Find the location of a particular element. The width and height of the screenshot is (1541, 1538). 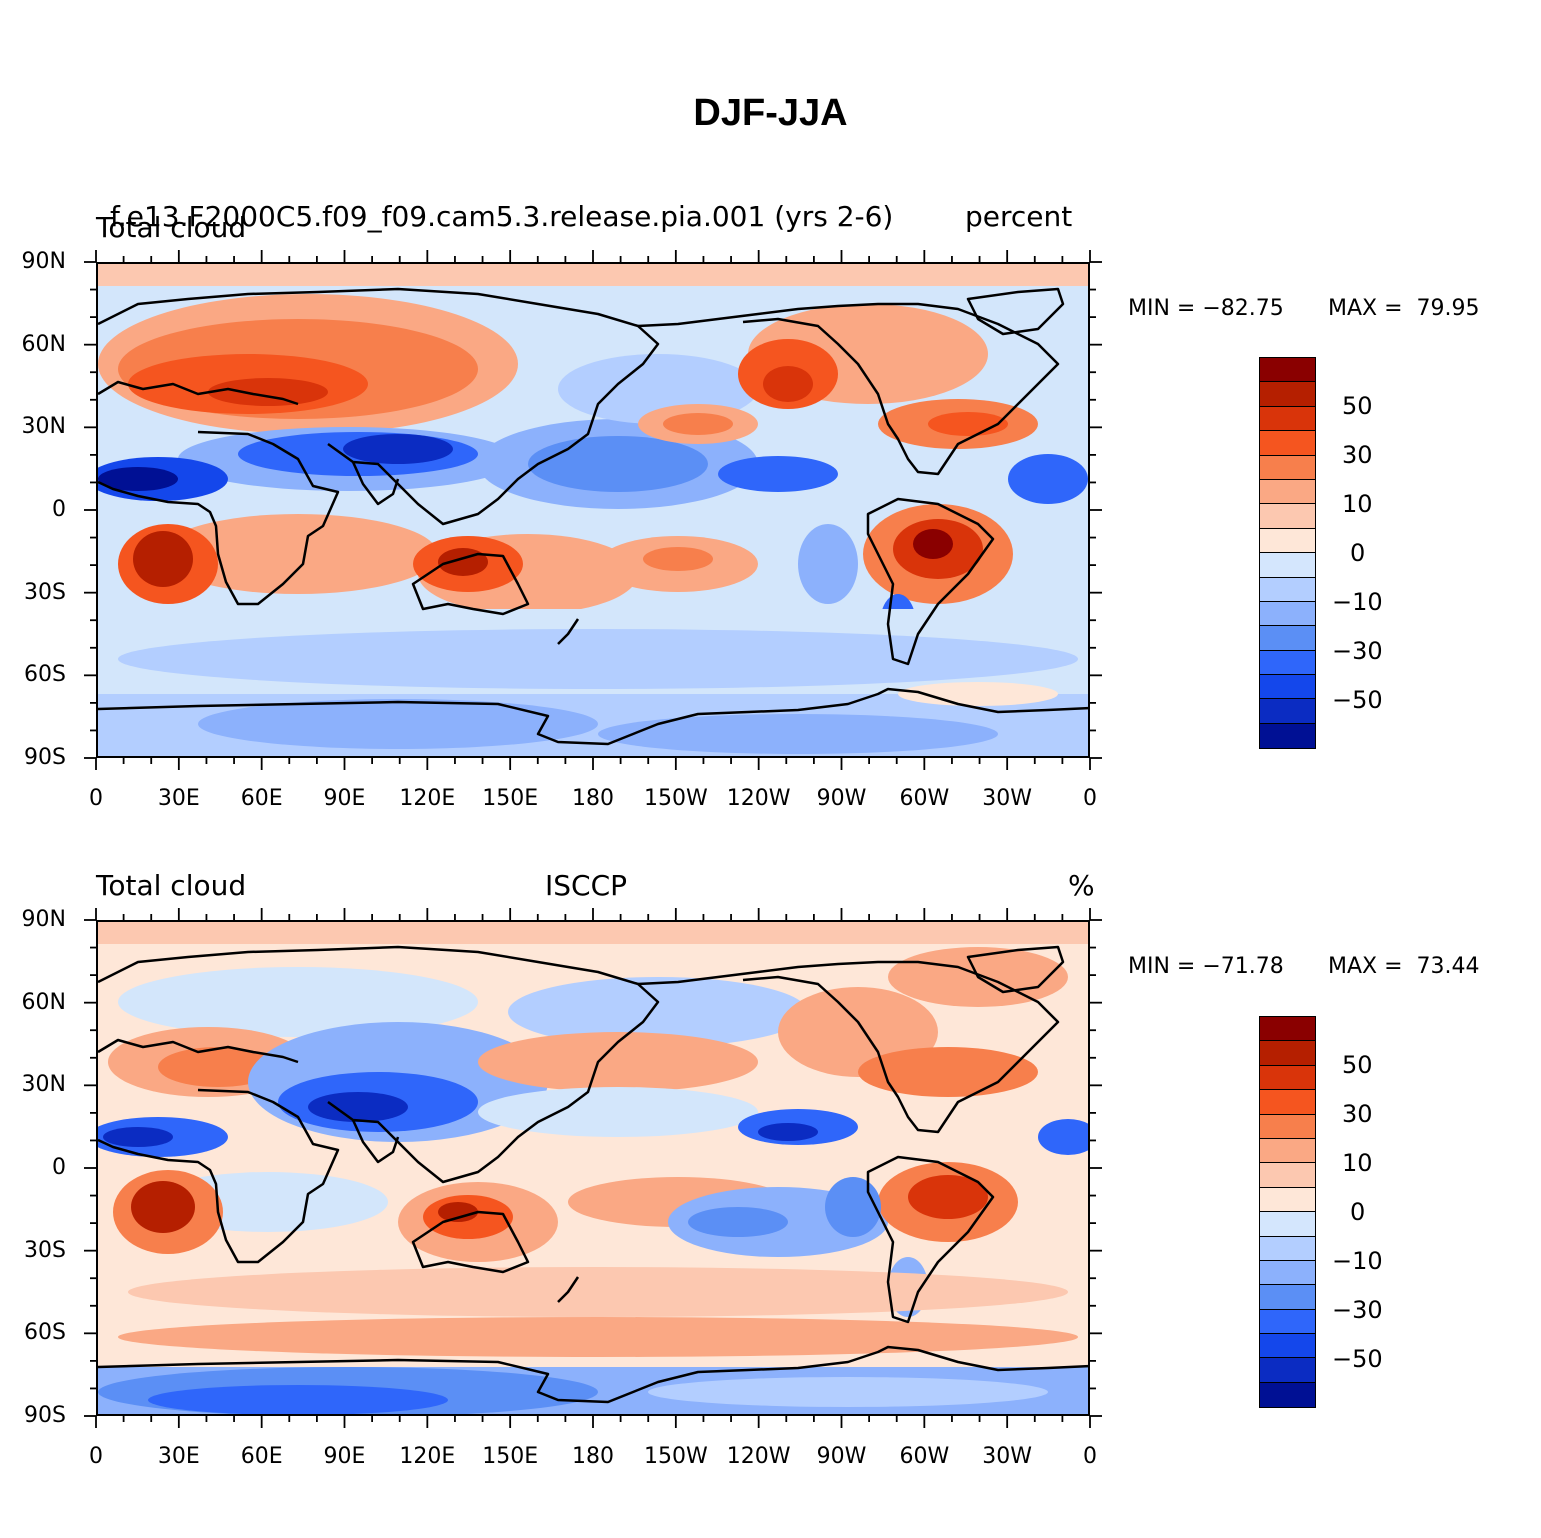

panel2-left-label: Total cloud is located at coordinates (171, 885).